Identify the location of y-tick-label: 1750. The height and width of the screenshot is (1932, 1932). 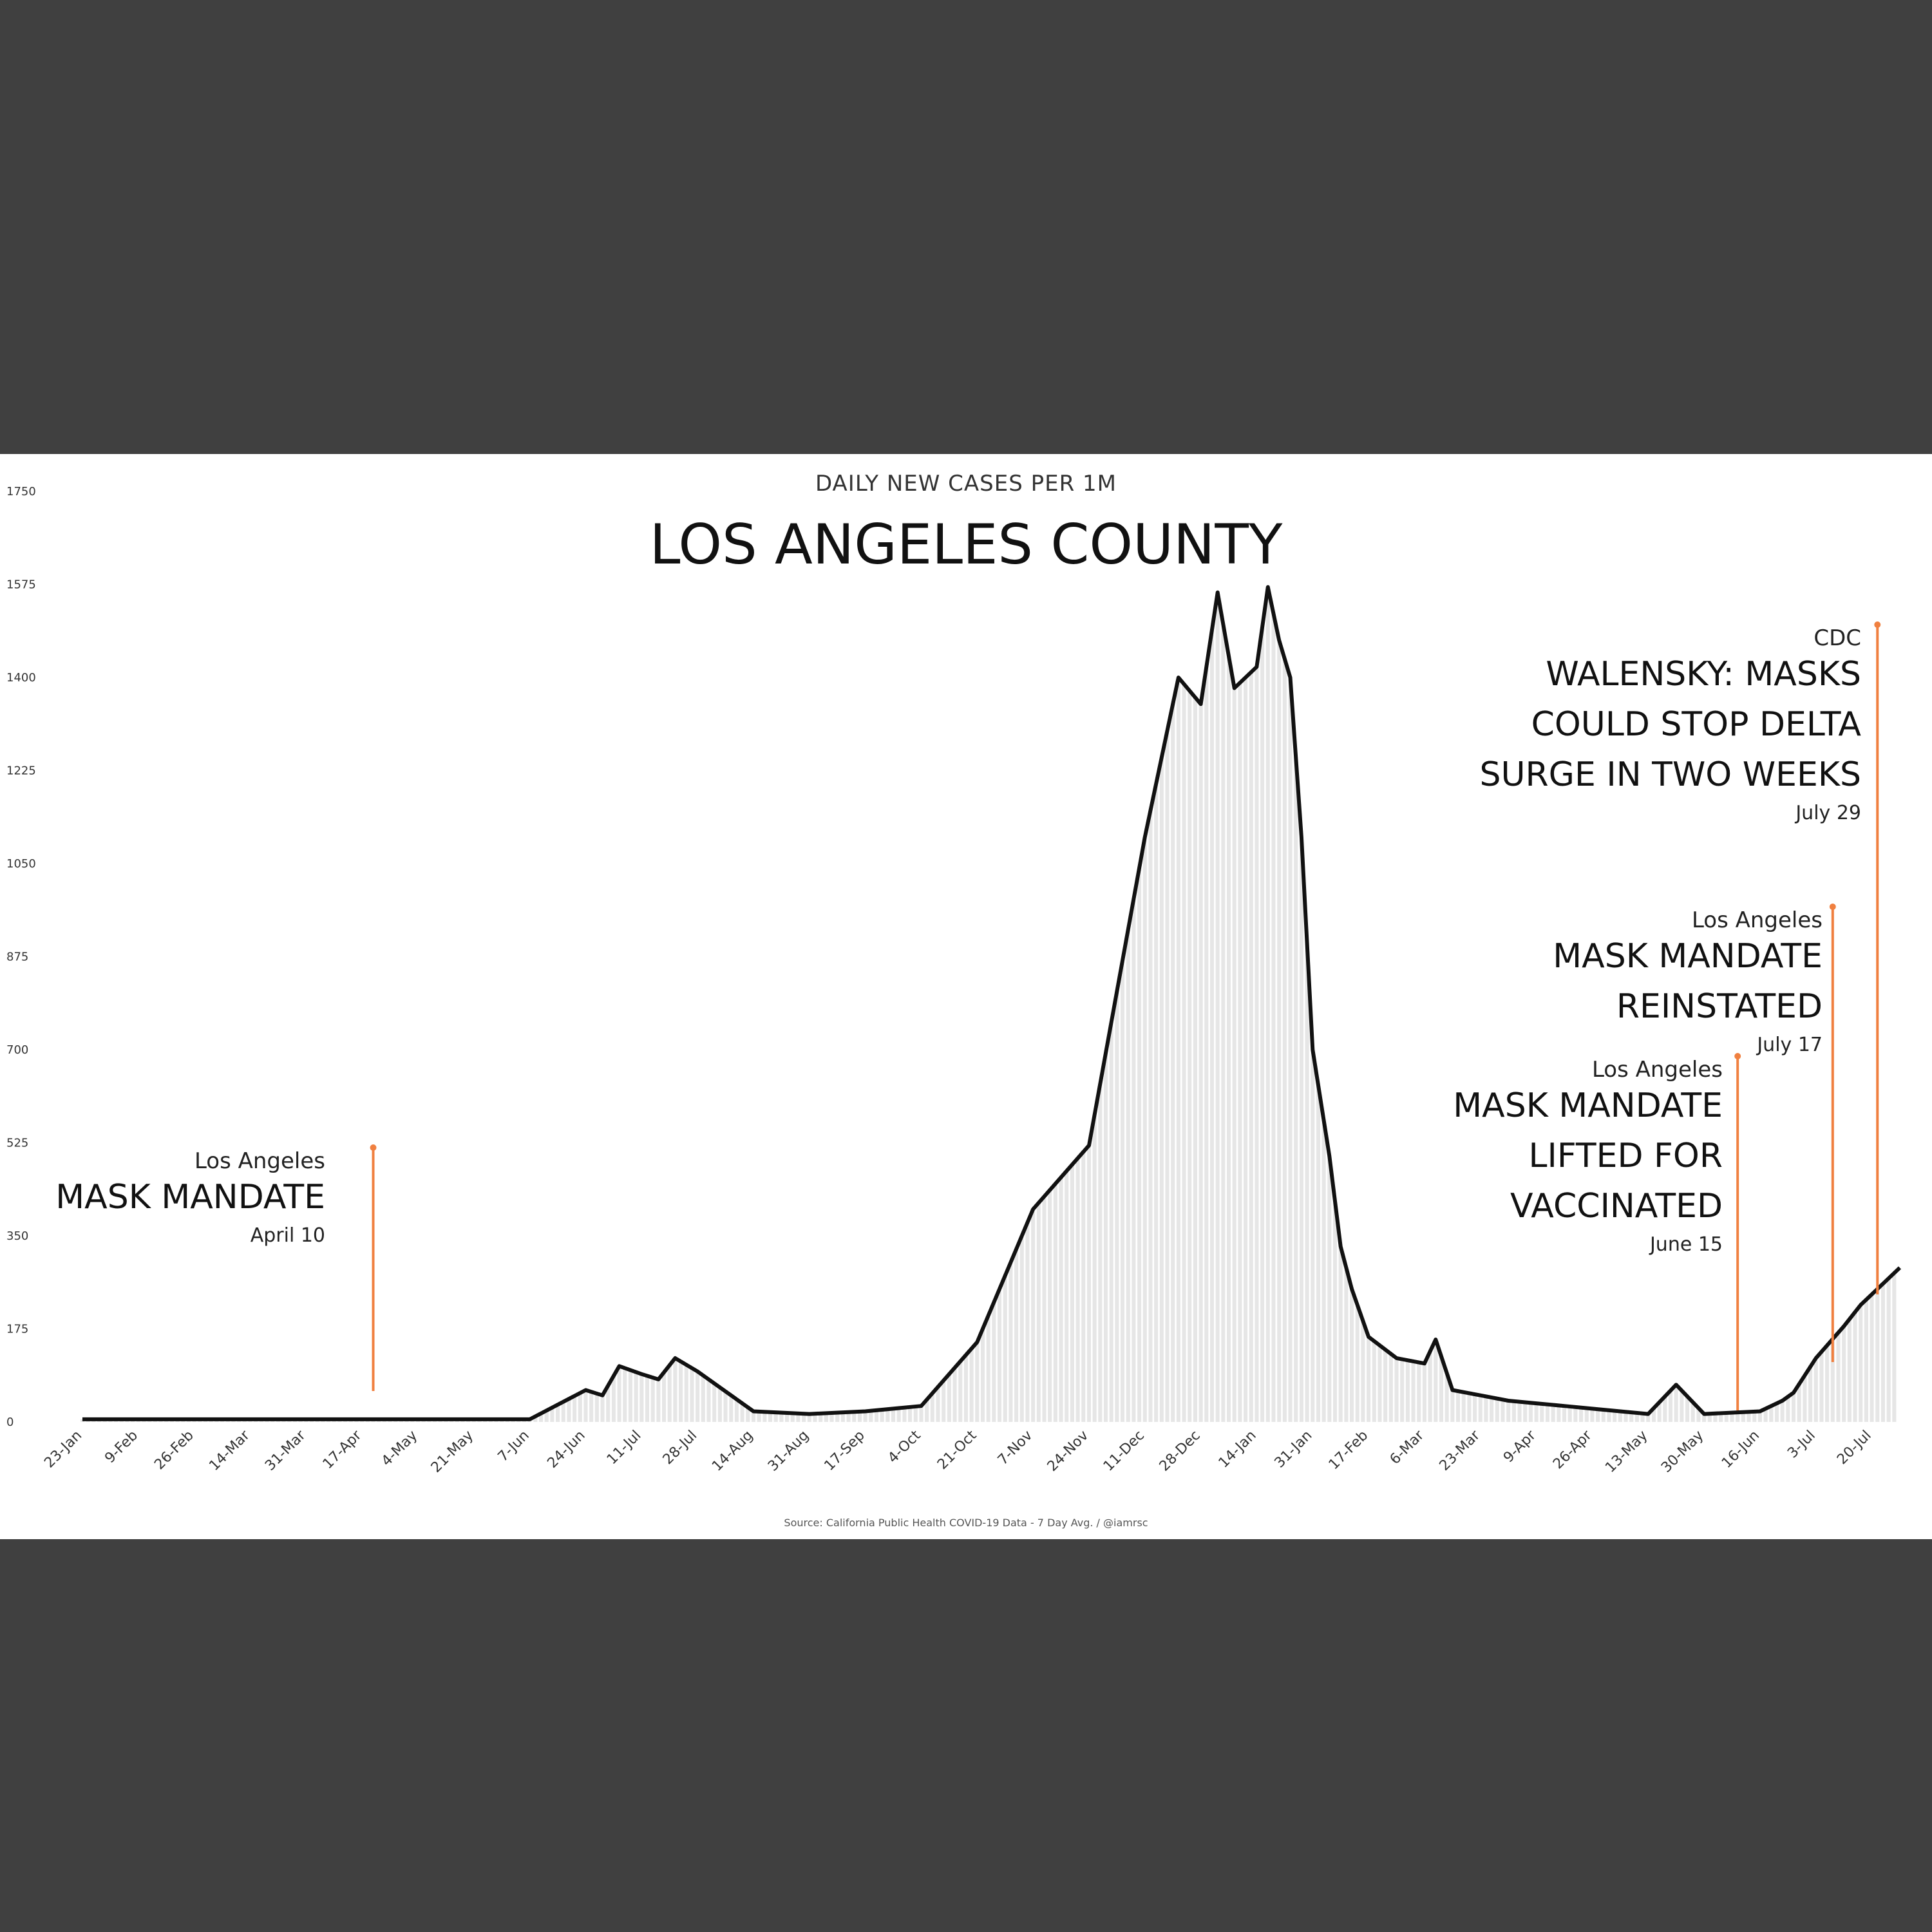
(21, 492).